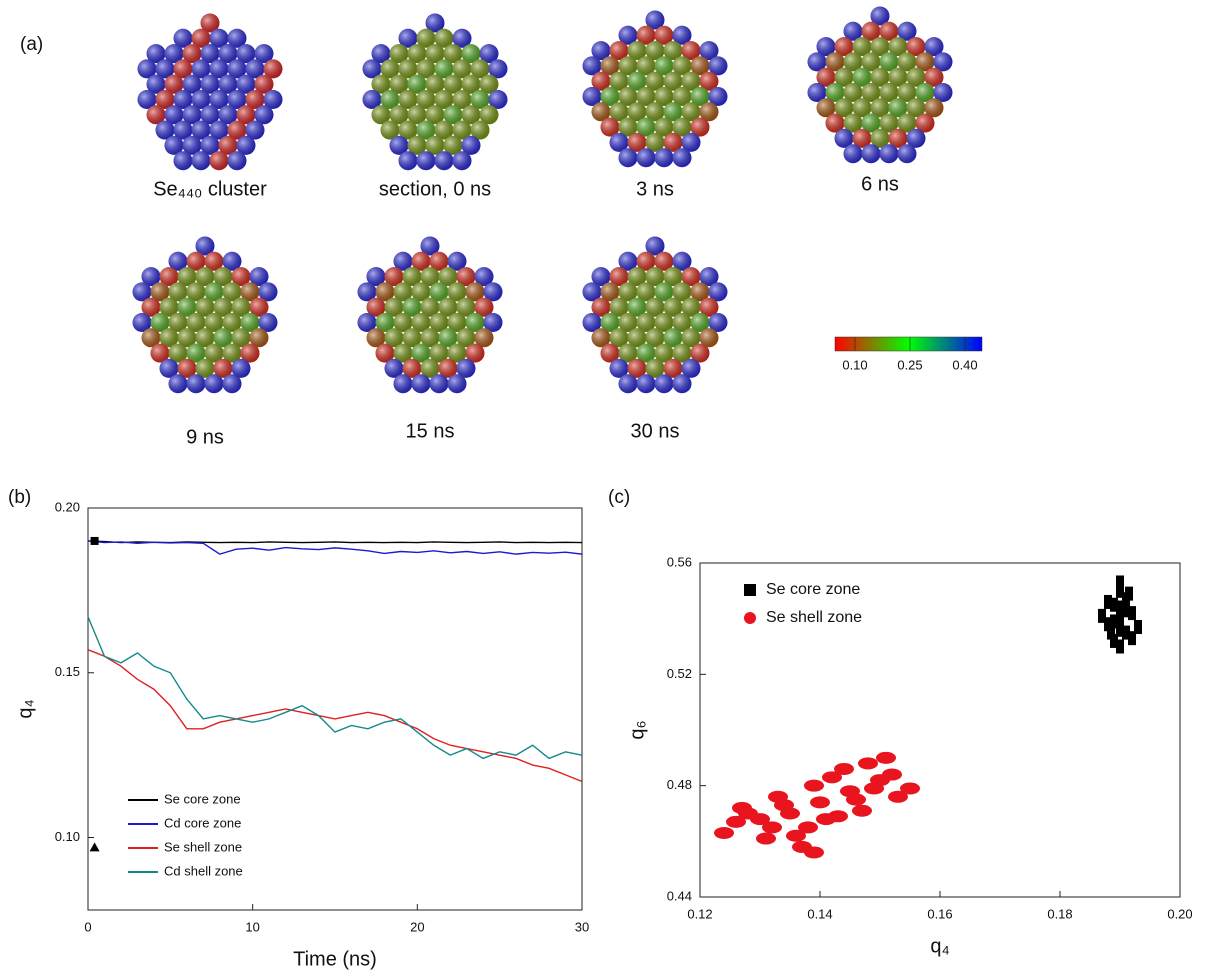 This screenshot has width=1210, height=971. What do you see at coordinates (655, 431) in the screenshot?
I see `snapshot-label: 30 ns` at bounding box center [655, 431].